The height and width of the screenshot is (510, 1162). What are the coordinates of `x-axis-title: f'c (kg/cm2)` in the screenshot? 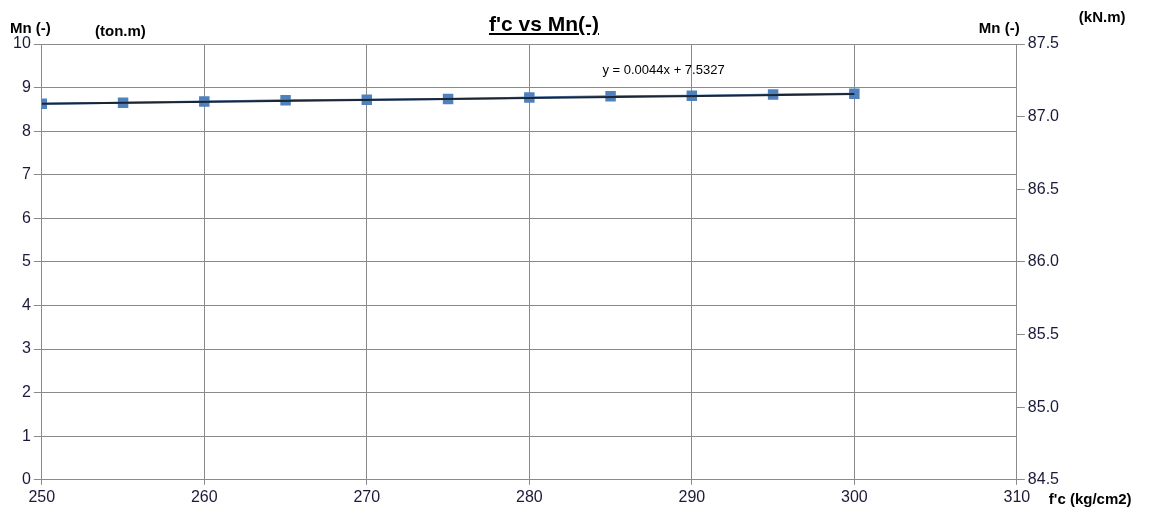 It's located at (1090, 498).